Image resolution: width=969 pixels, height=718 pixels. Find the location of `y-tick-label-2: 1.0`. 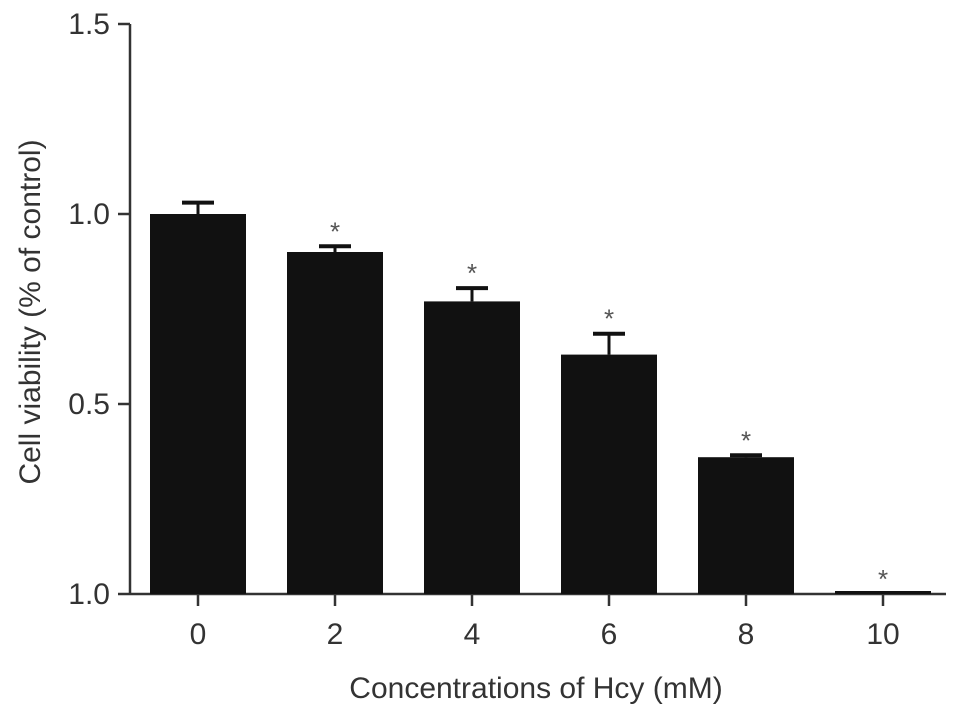

y-tick-label-2: 1.0 is located at coordinates (89, 214).